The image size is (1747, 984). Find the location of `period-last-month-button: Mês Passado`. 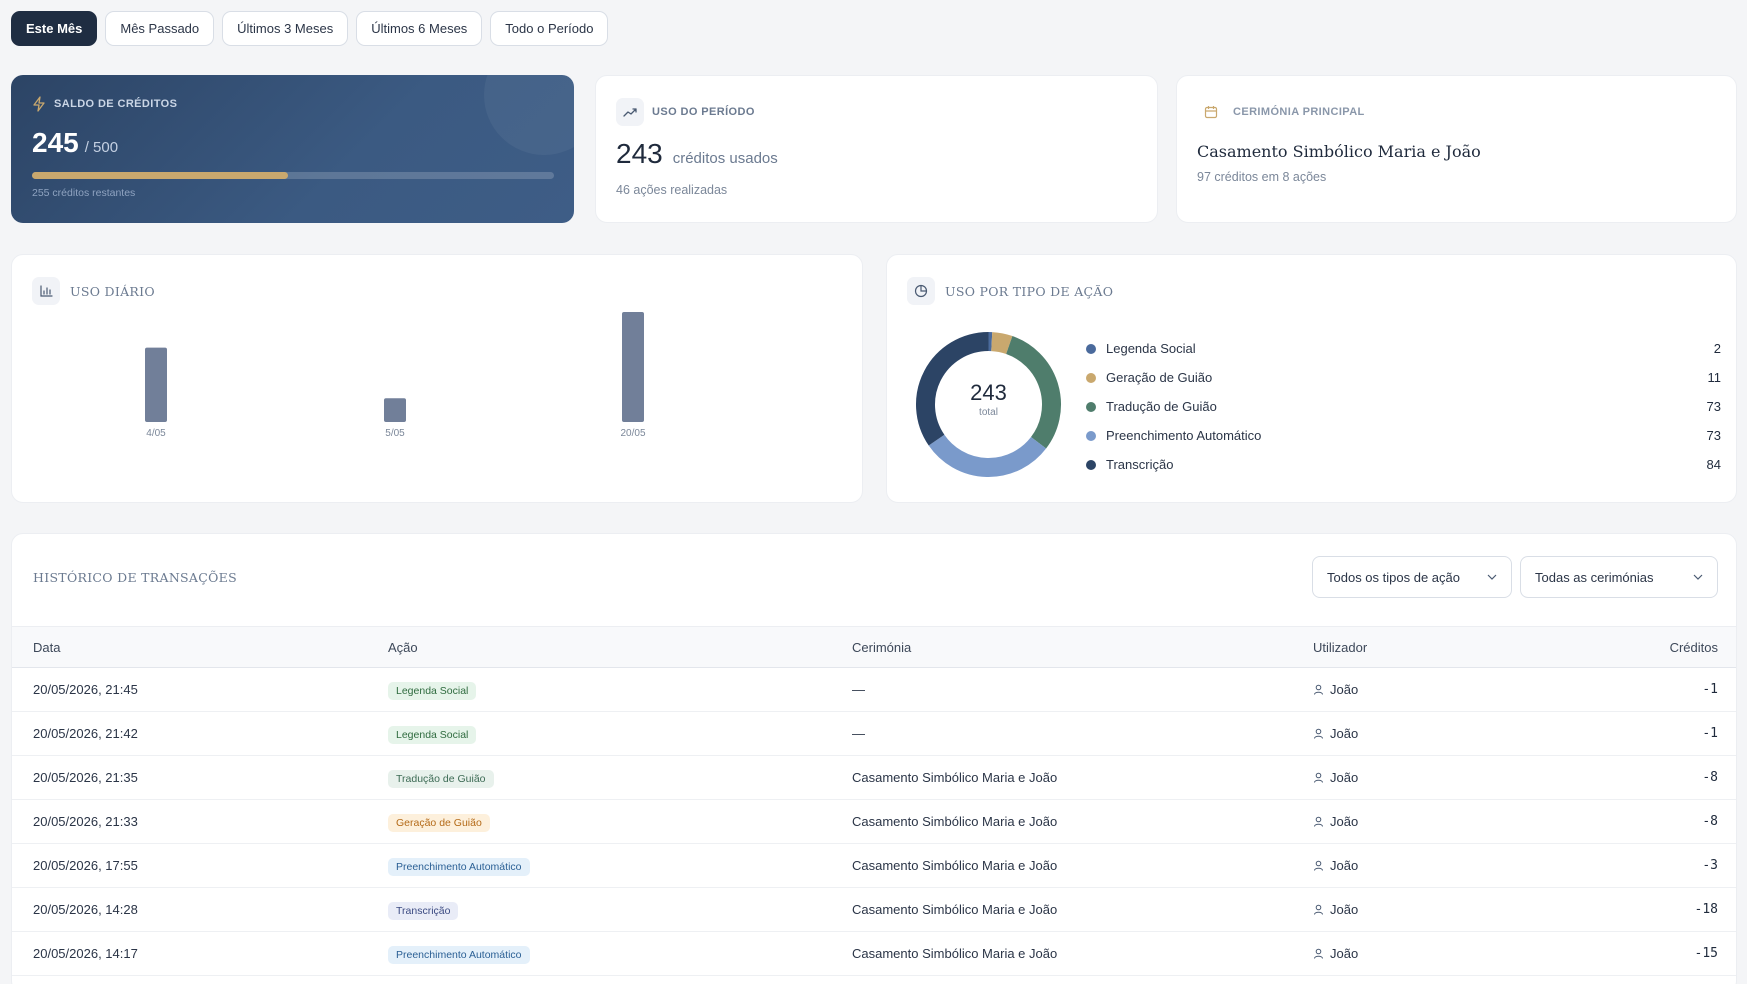

period-last-month-button: Mês Passado is located at coordinates (160, 28).